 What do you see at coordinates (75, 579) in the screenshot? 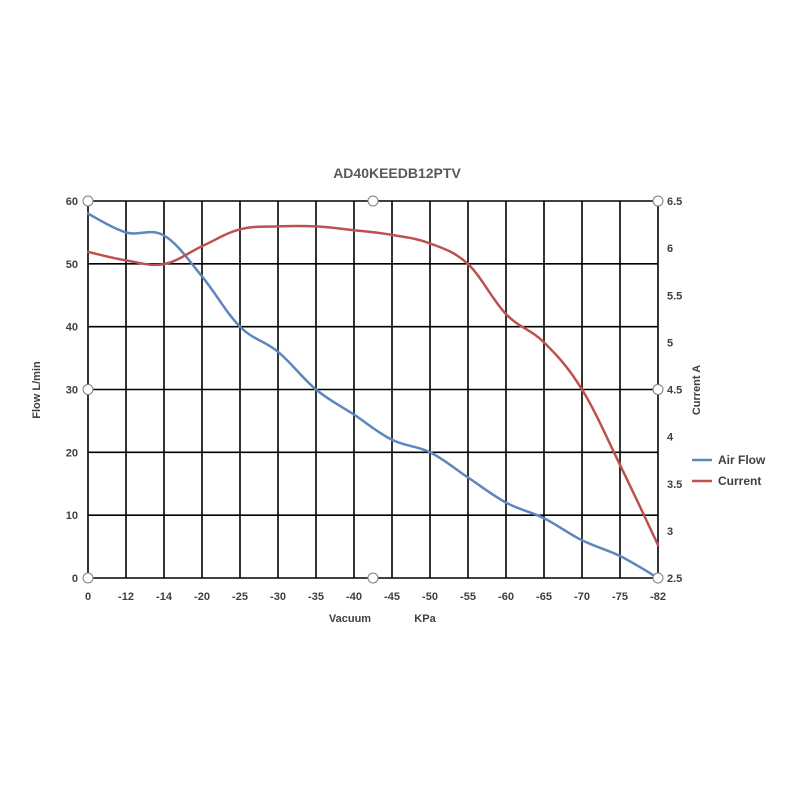
I see `y-tick-label: 0` at bounding box center [75, 579].